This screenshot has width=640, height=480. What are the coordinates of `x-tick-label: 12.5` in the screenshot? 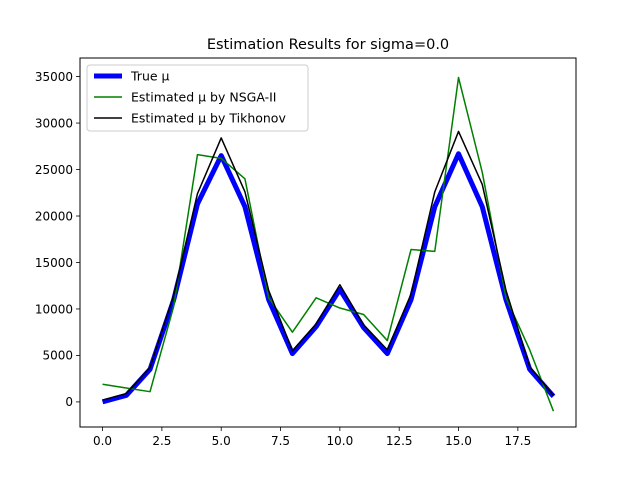 It's located at (399, 441).